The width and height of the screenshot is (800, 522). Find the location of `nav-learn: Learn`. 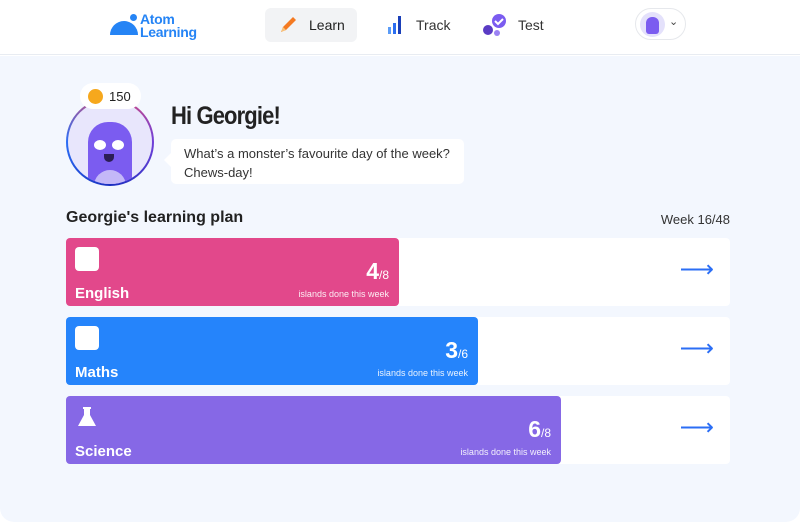

nav-learn: Learn is located at coordinates (311, 25).